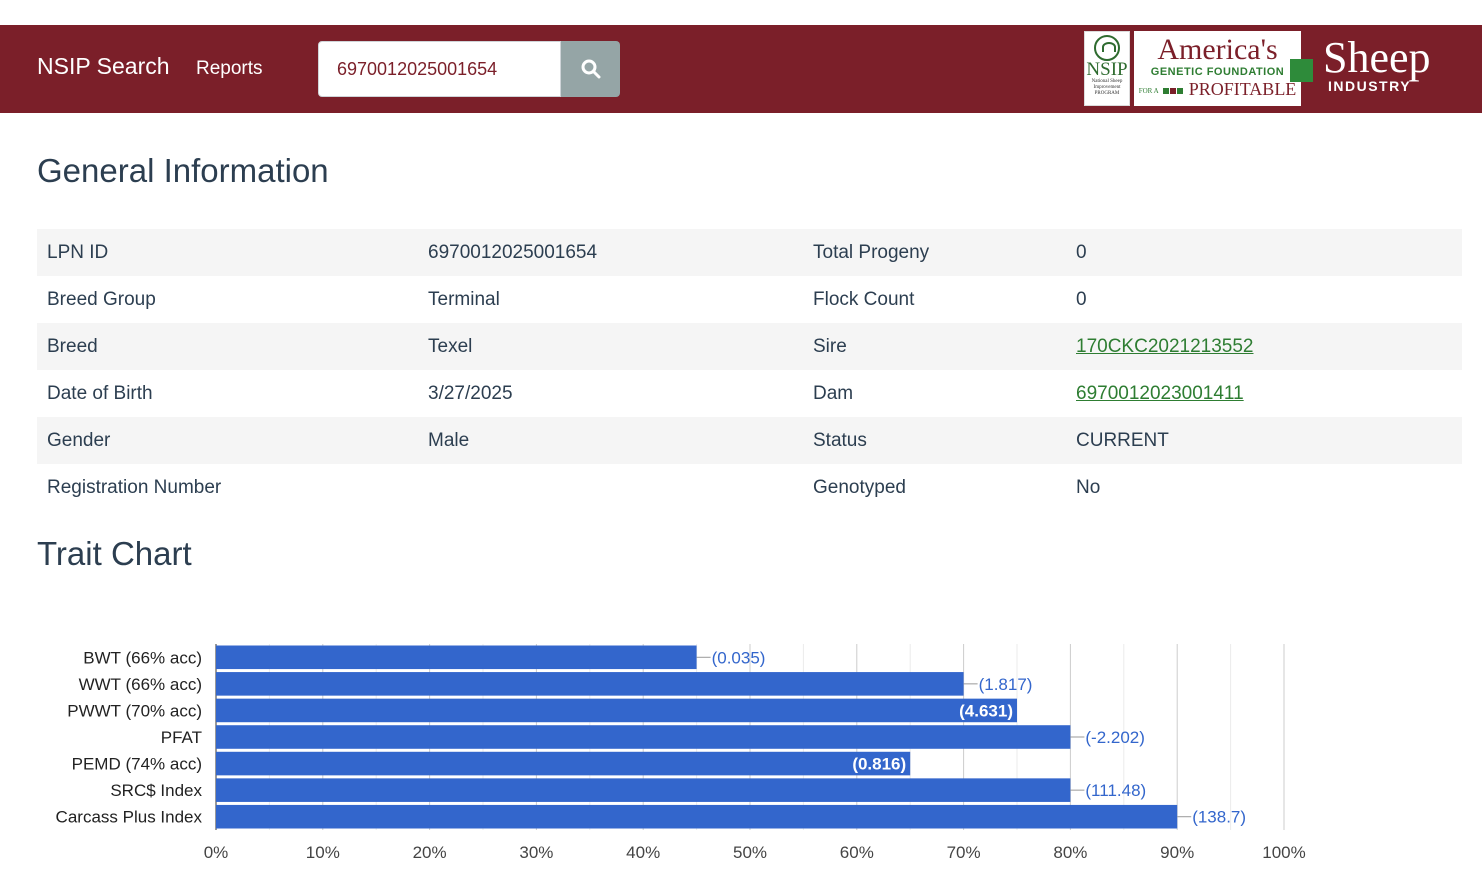  I want to click on x-tick-label: 20%, so click(430, 852).